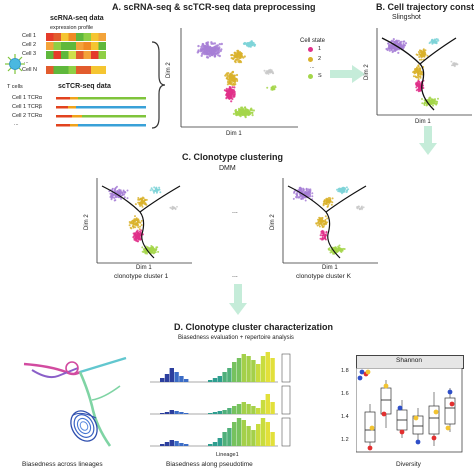 This screenshot has height=474, width=474. Describe the element at coordinates (27, 98) in the screenshot. I see `tcr-row-label-1: Cell 1 TCRα` at that location.